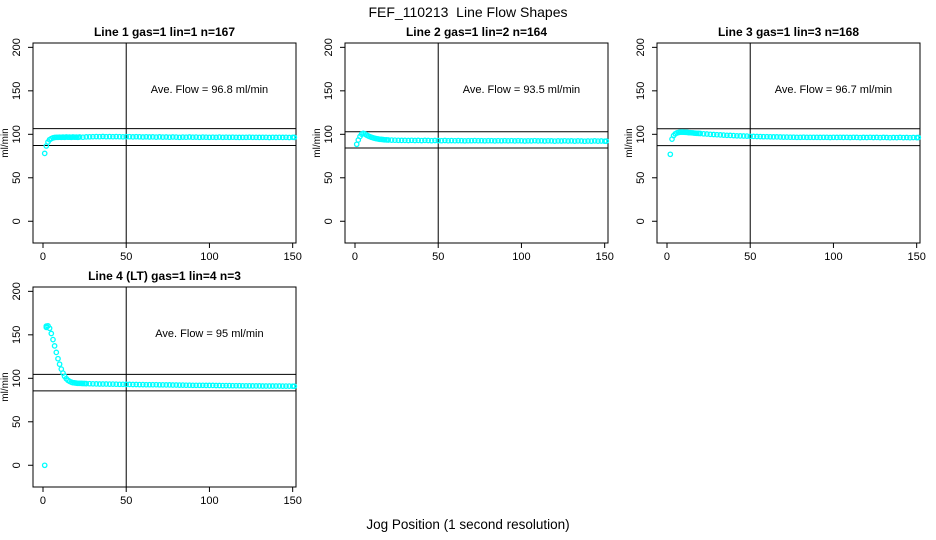  What do you see at coordinates (17, 422) in the screenshot?
I see `y-tick-label: 50` at bounding box center [17, 422].